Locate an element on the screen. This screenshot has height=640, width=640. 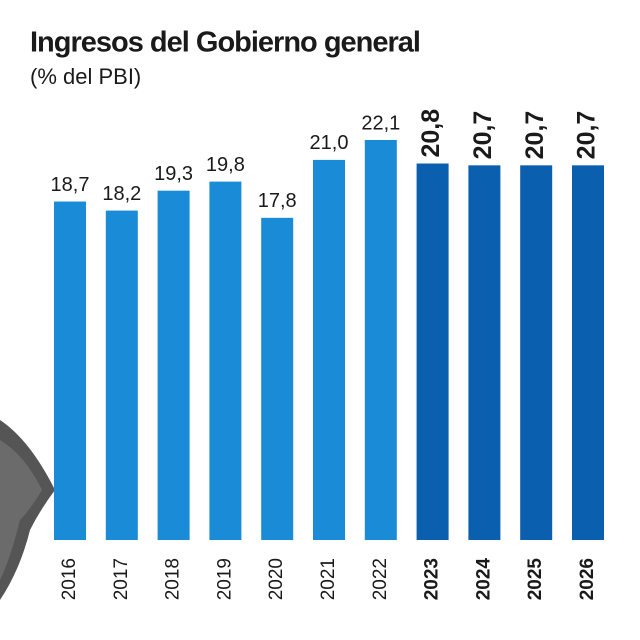
value-label: 19,3 is located at coordinates (173, 174).